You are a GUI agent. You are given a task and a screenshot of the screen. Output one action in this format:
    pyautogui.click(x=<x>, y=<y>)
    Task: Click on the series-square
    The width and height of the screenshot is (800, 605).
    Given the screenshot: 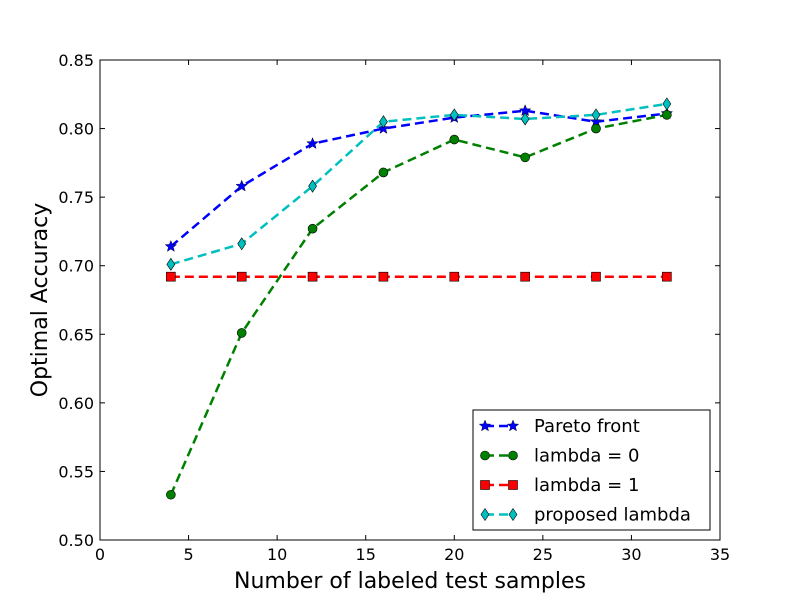 What is the action you would take?
    pyautogui.click(x=419, y=276)
    